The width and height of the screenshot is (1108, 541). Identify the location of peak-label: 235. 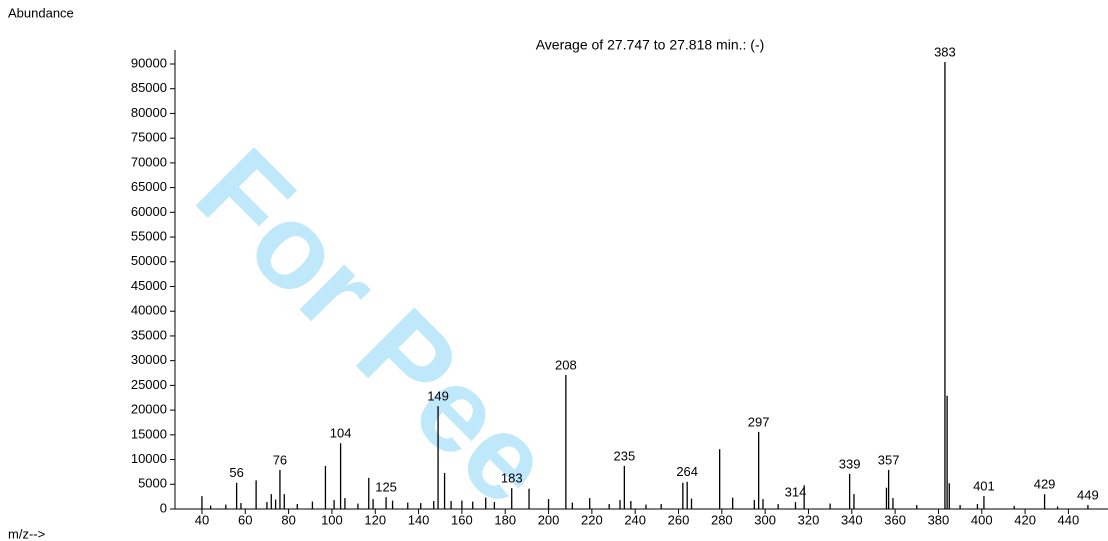
(625, 455).